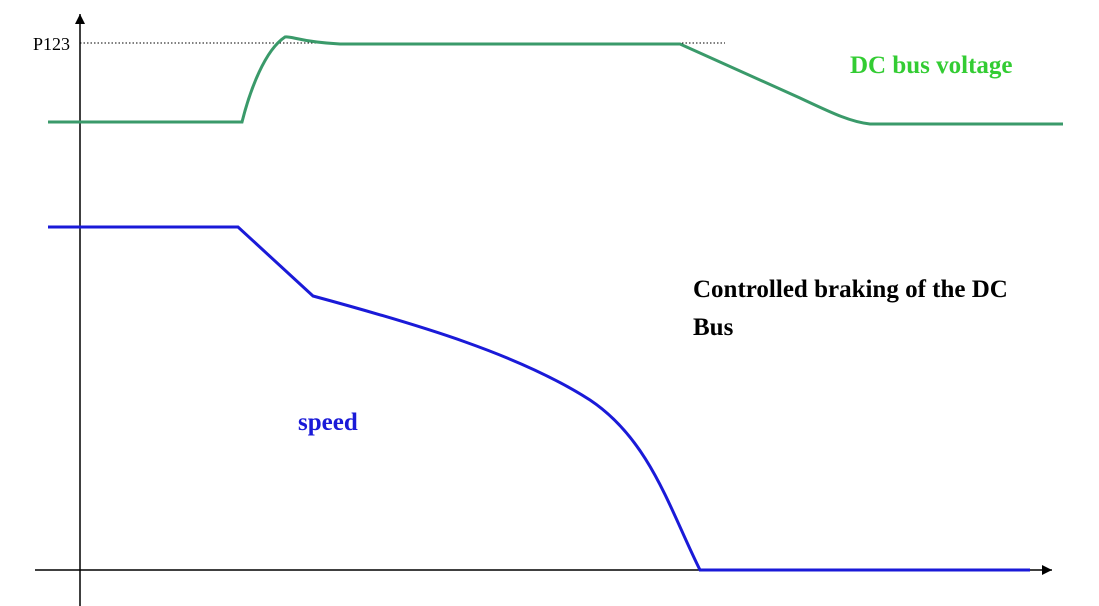 The height and width of the screenshot is (606, 1099). What do you see at coordinates (850, 289) in the screenshot?
I see `annotation-line: Controlled braking of the DC` at bounding box center [850, 289].